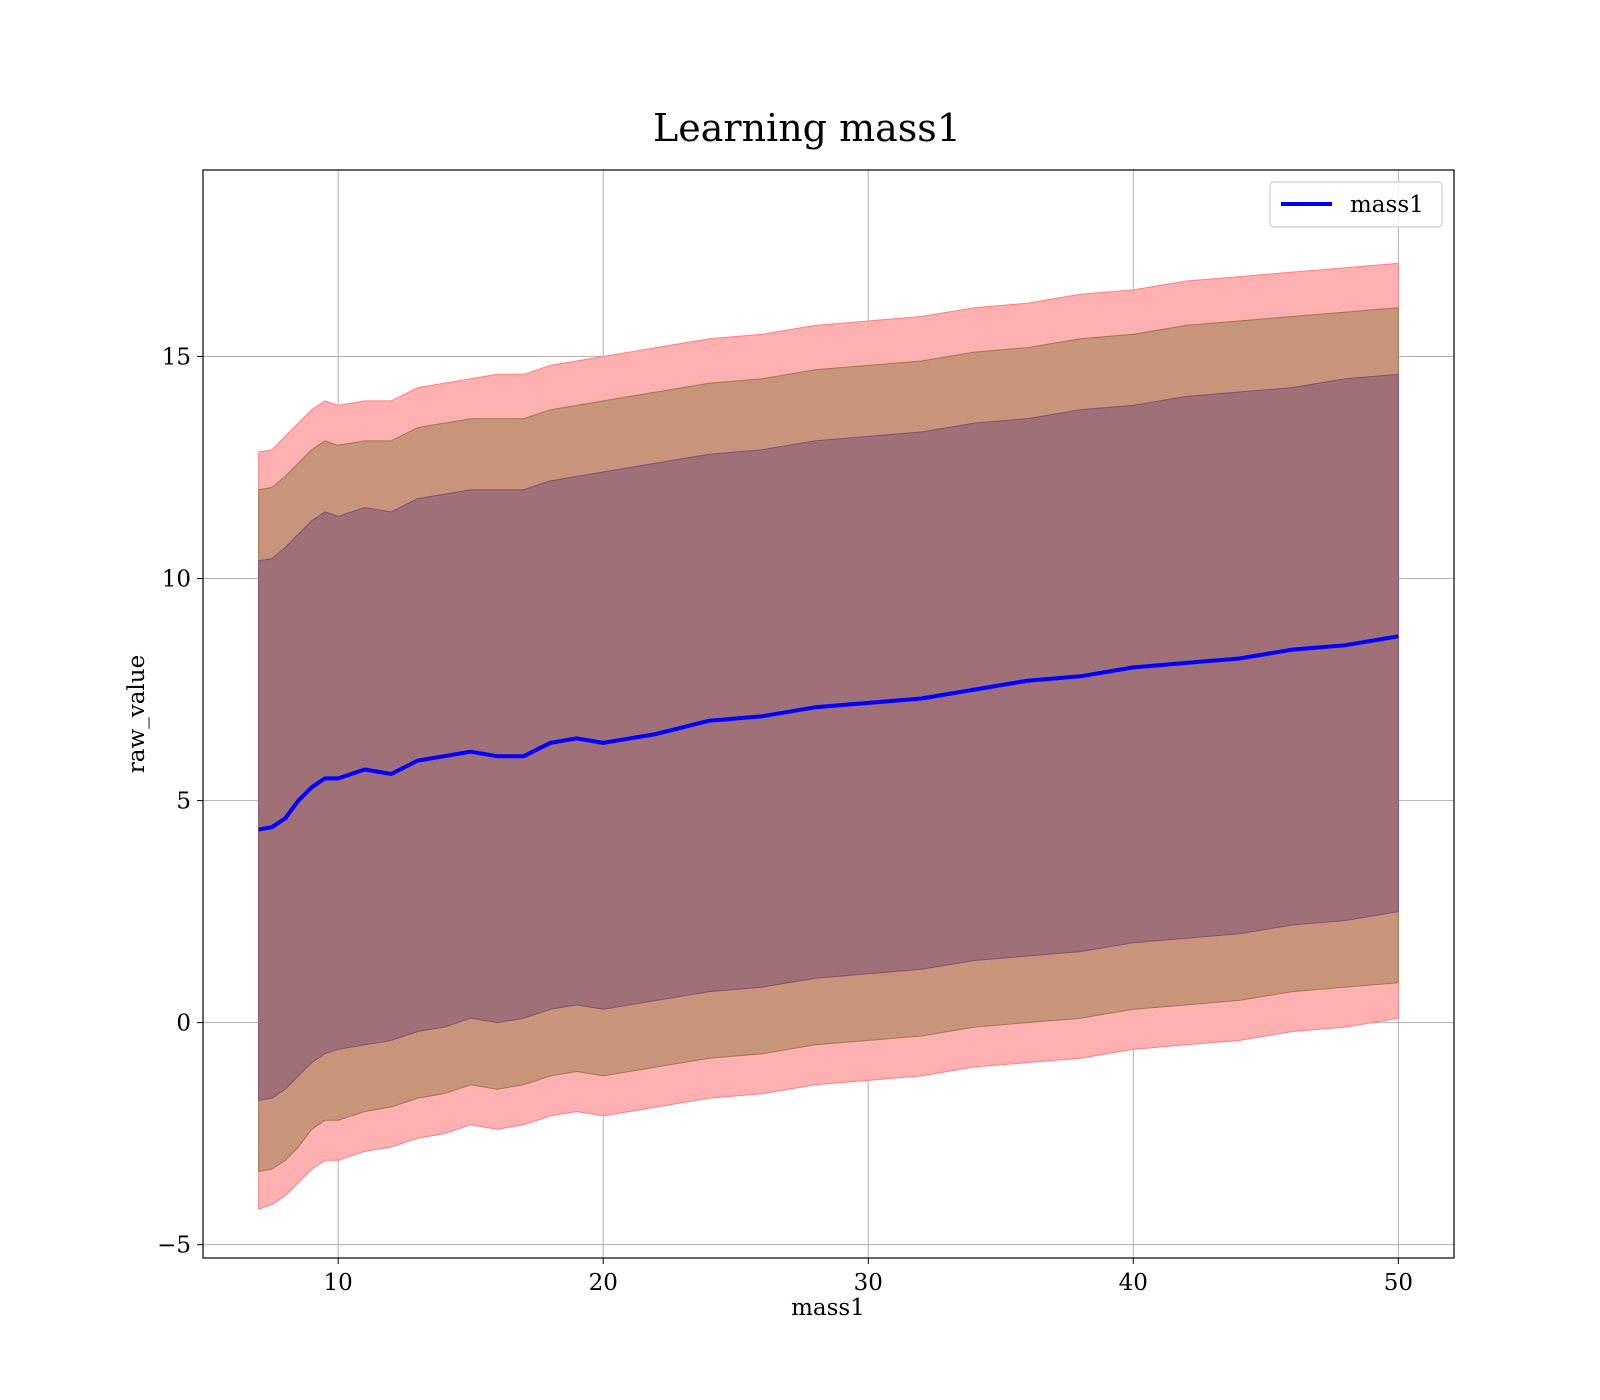 The height and width of the screenshot is (1400, 1600). Describe the element at coordinates (176, 358) in the screenshot. I see `y-tick-label-4: 15` at that location.